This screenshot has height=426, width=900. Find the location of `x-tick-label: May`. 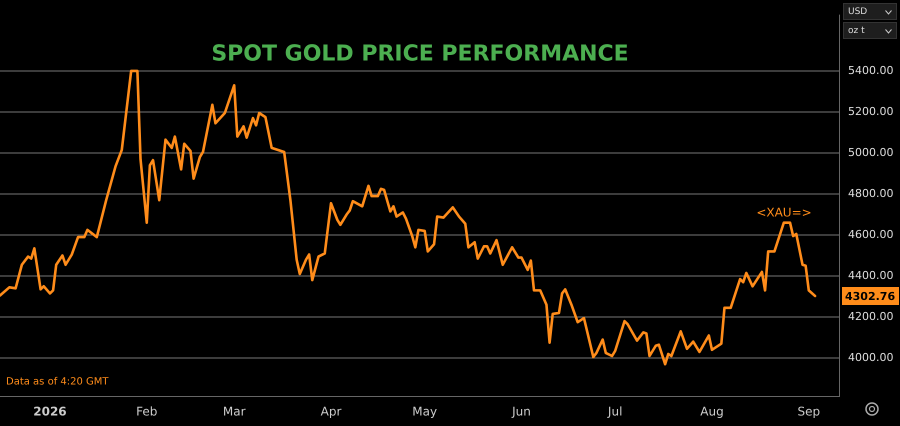

x-tick-label: May is located at coordinates (425, 411).